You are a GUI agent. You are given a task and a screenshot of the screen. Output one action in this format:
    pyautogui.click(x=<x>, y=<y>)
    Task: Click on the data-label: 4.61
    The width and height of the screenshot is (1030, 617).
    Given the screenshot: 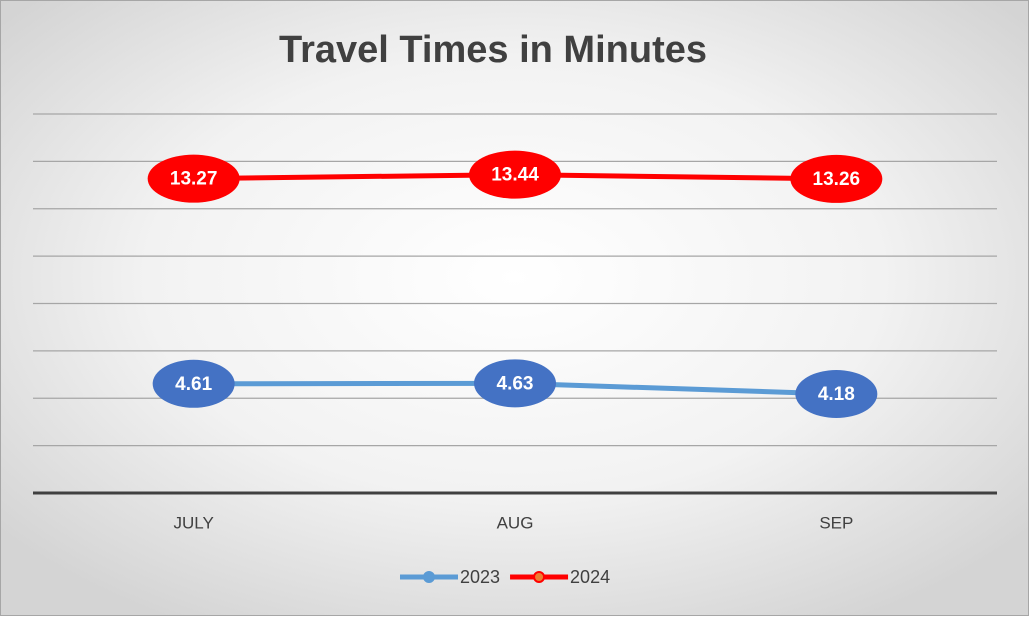 What is the action you would take?
    pyautogui.click(x=193, y=384)
    